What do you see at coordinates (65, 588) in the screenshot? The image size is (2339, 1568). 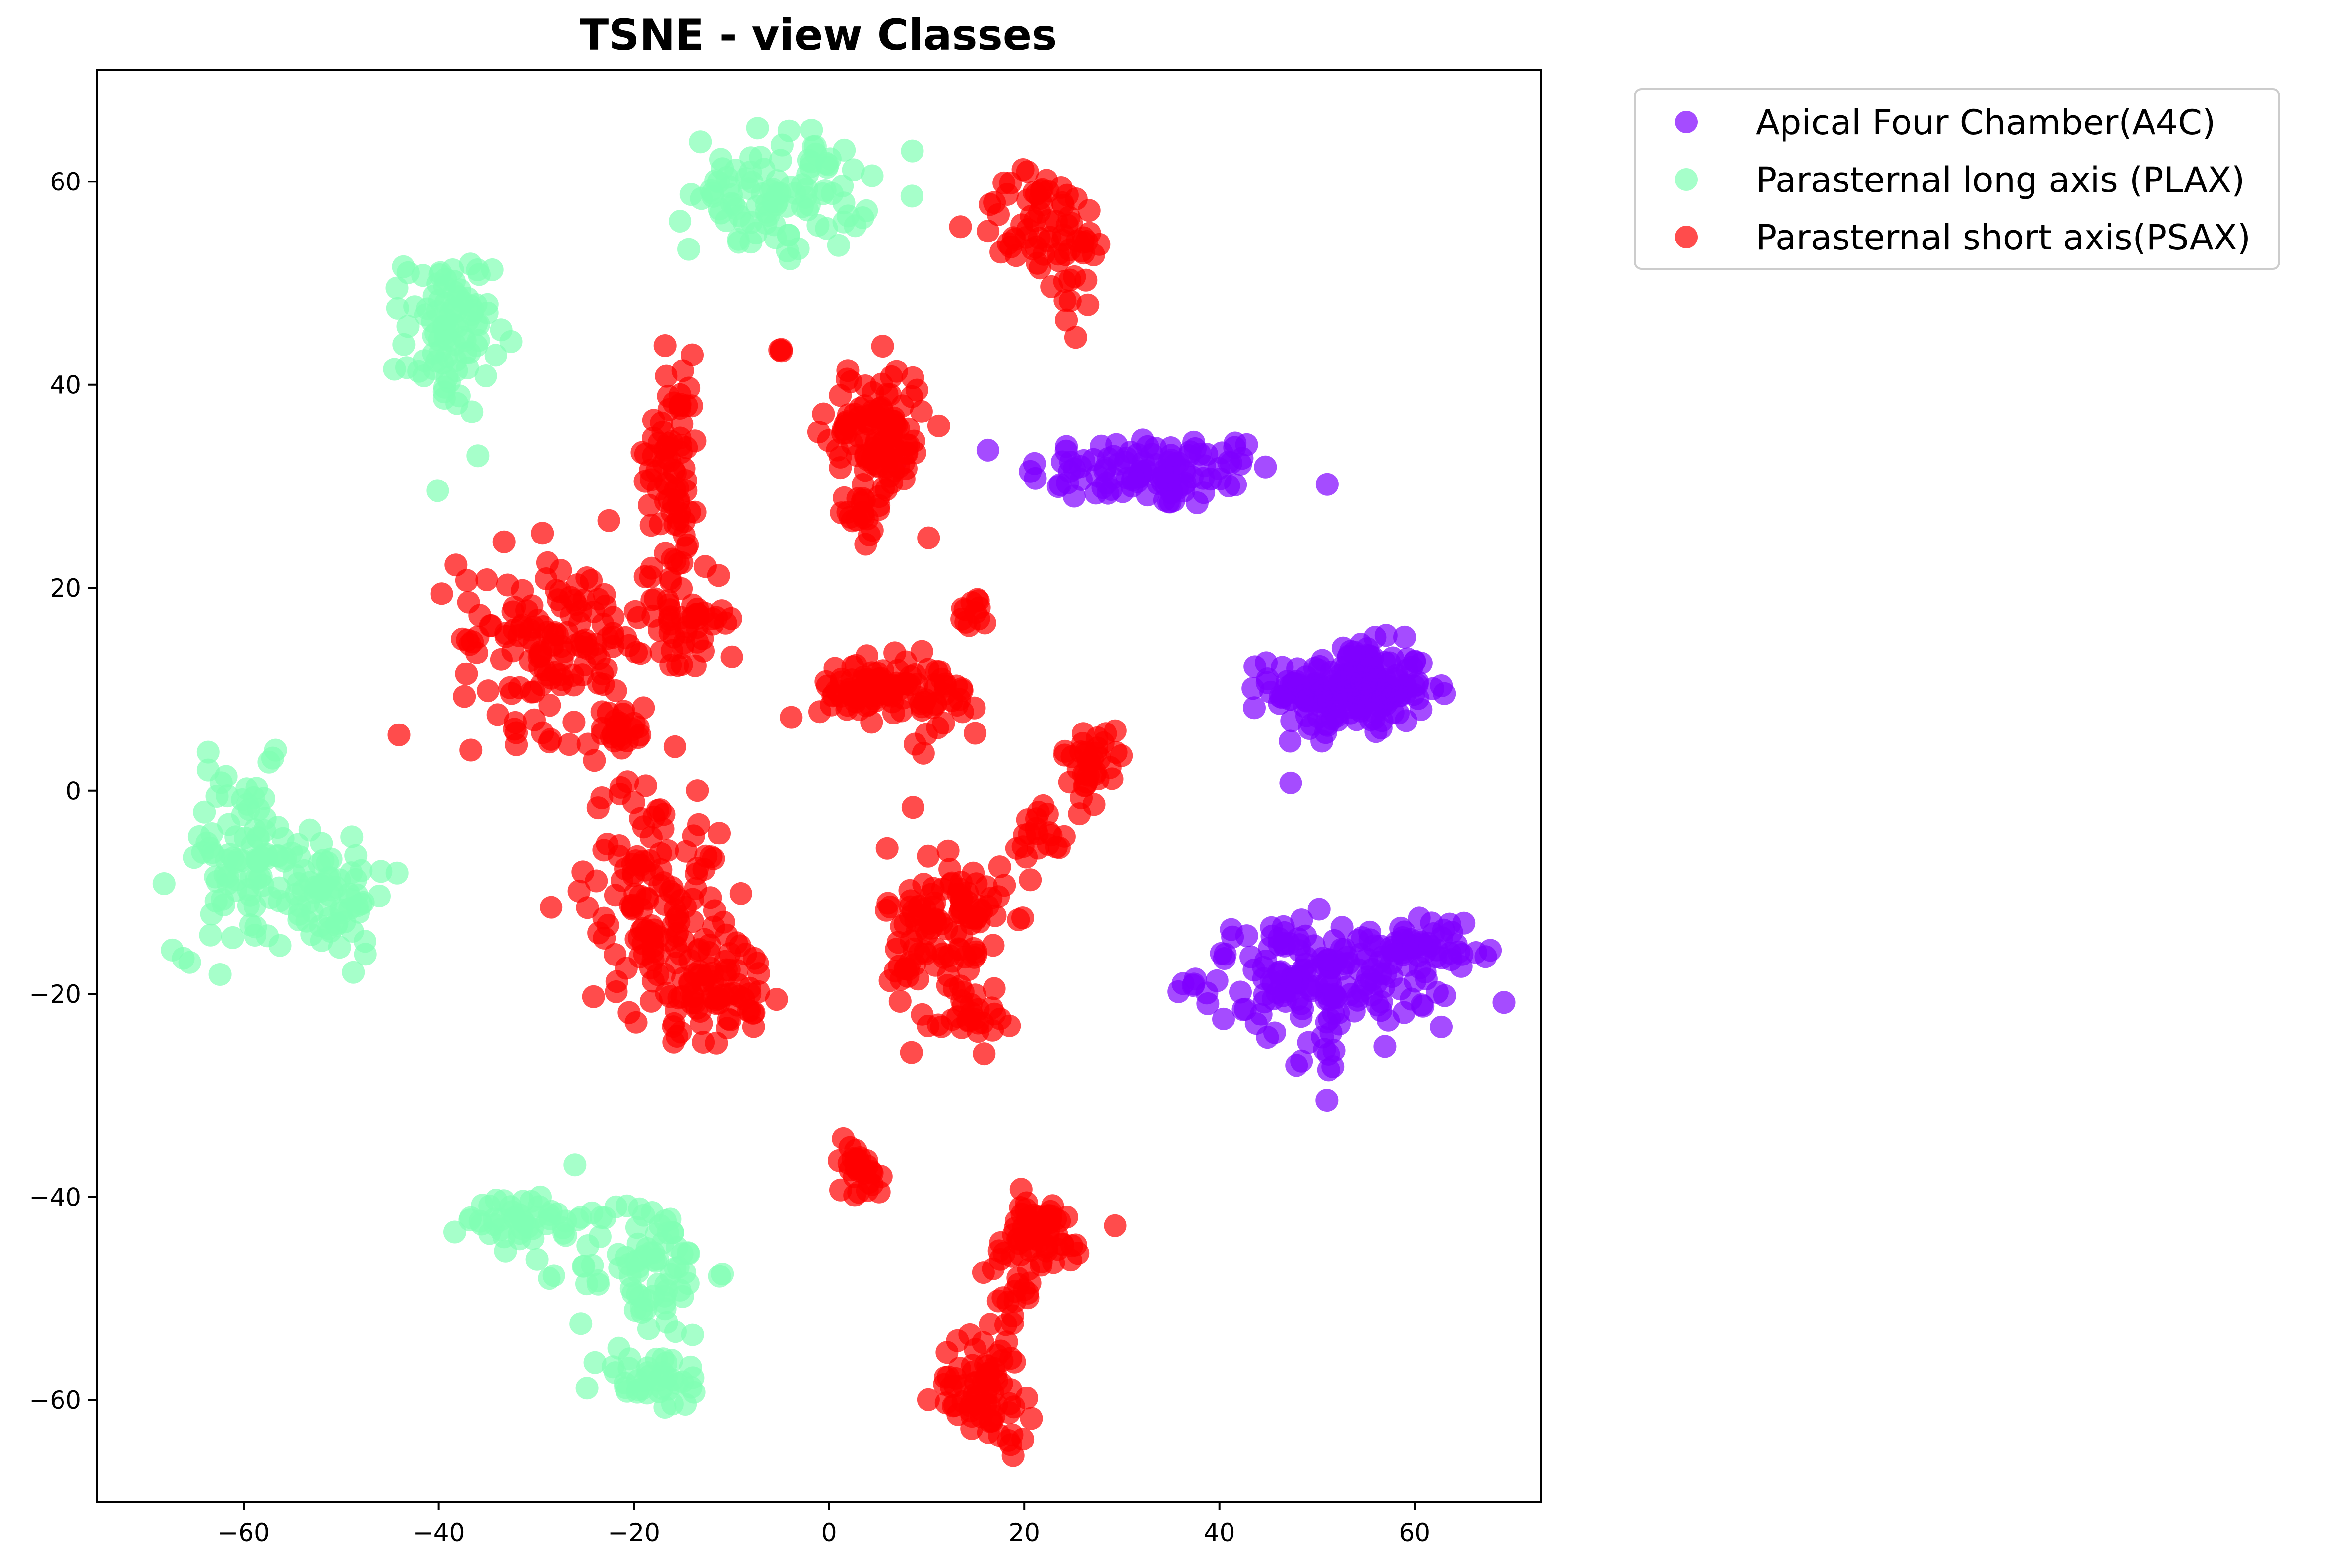 I see `y-tick-label: 20` at bounding box center [65, 588].